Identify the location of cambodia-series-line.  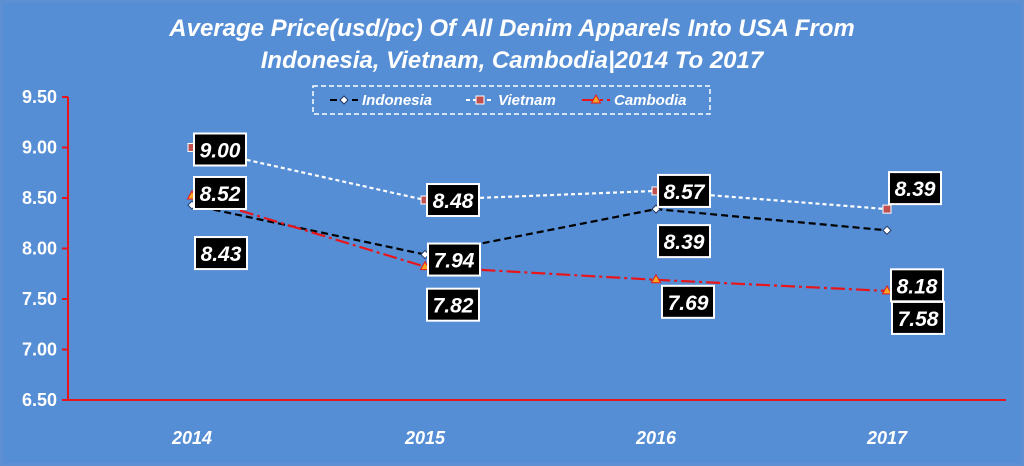
(539, 243).